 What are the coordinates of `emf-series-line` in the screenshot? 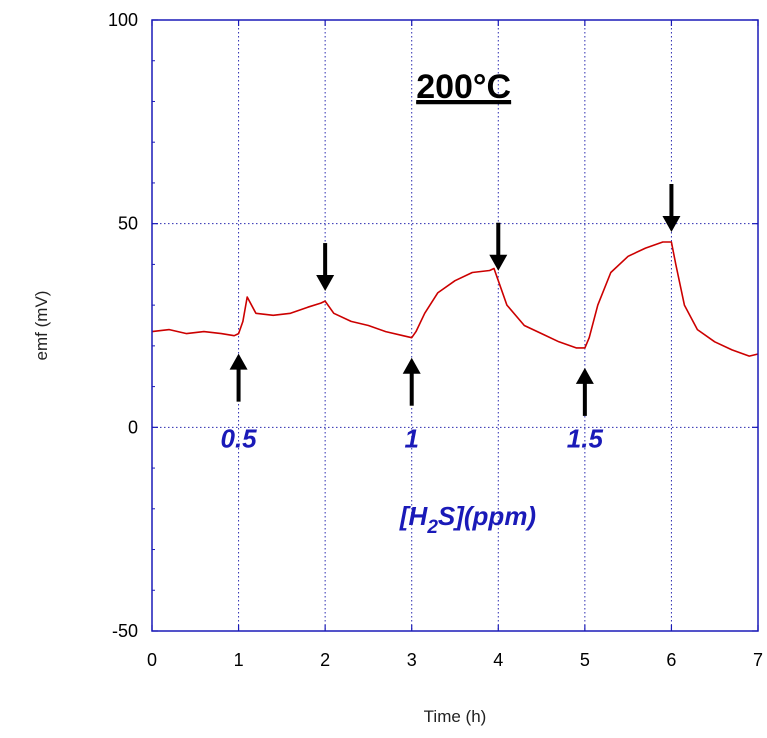 It's located at (455, 299).